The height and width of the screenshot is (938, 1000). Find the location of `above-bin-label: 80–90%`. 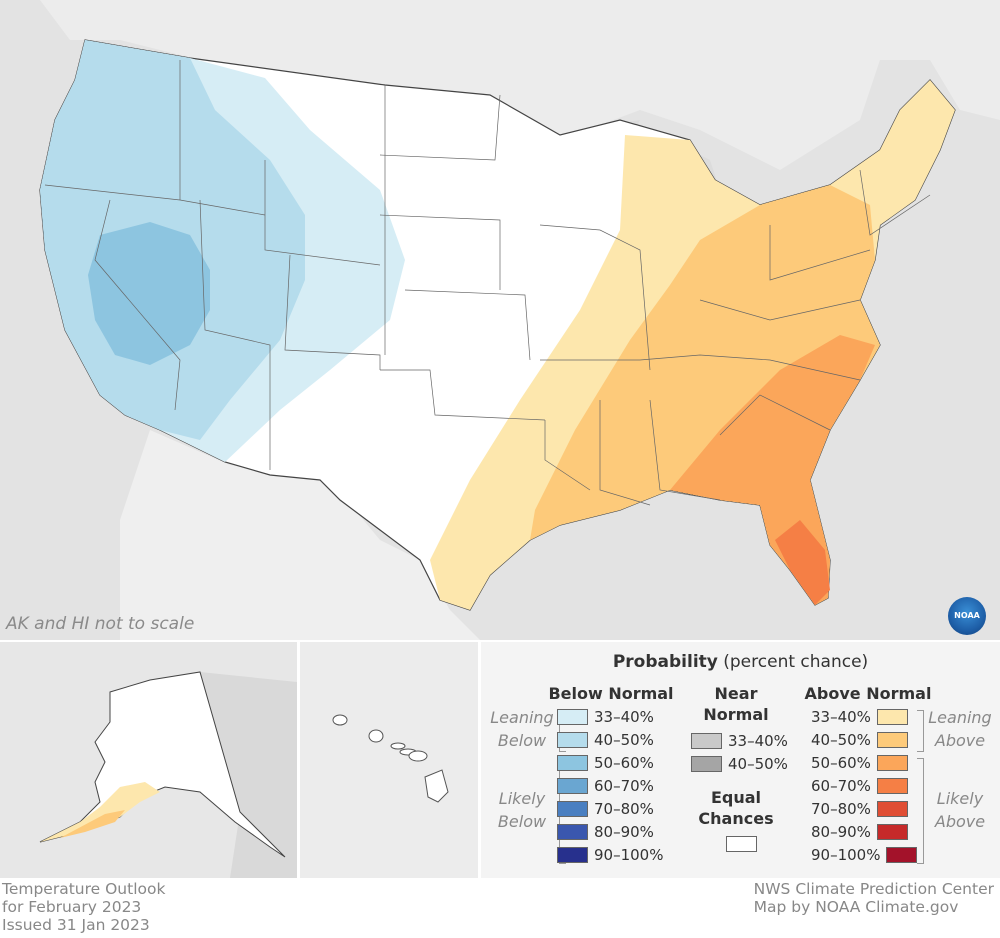

above-bin-label: 80–90% is located at coordinates (841, 831).